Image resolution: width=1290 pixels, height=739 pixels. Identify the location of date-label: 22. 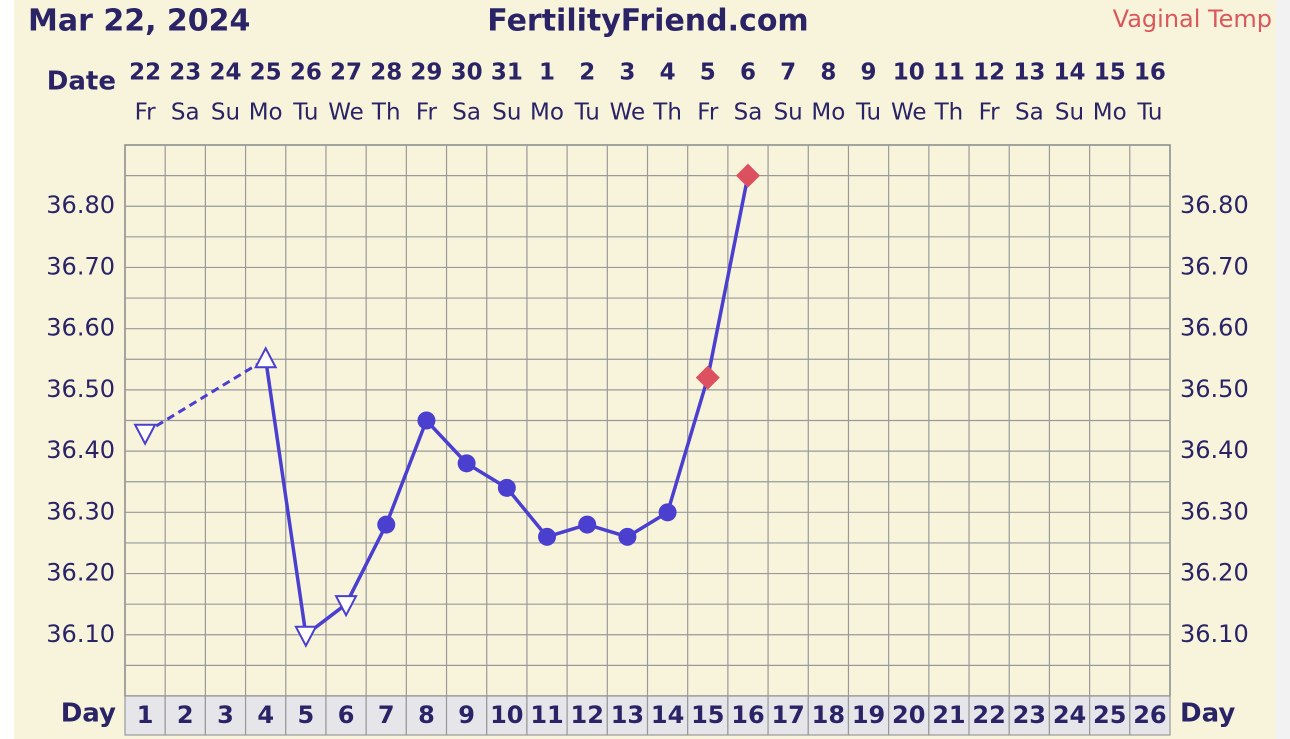
(145, 73).